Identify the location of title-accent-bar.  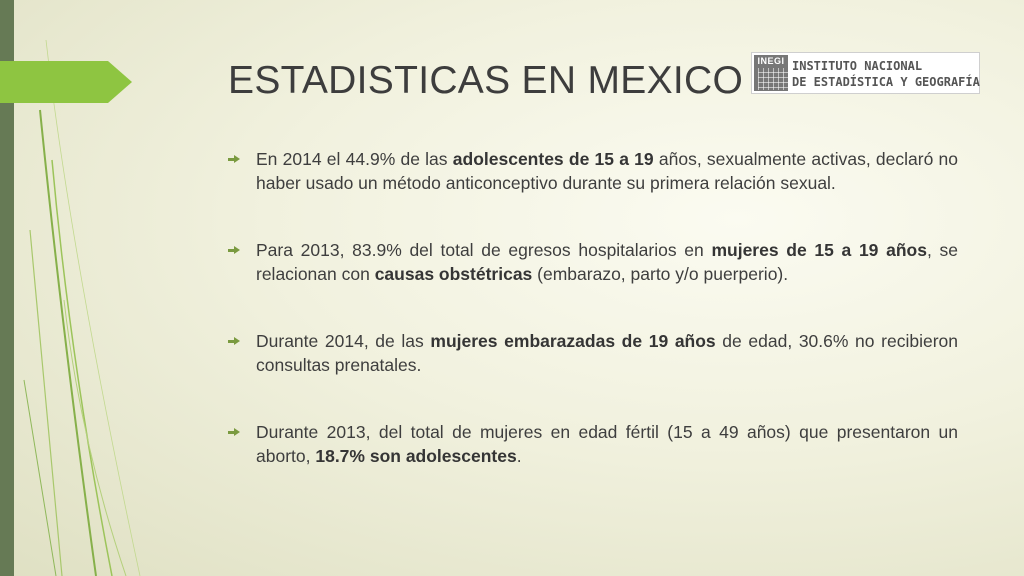
(54, 82).